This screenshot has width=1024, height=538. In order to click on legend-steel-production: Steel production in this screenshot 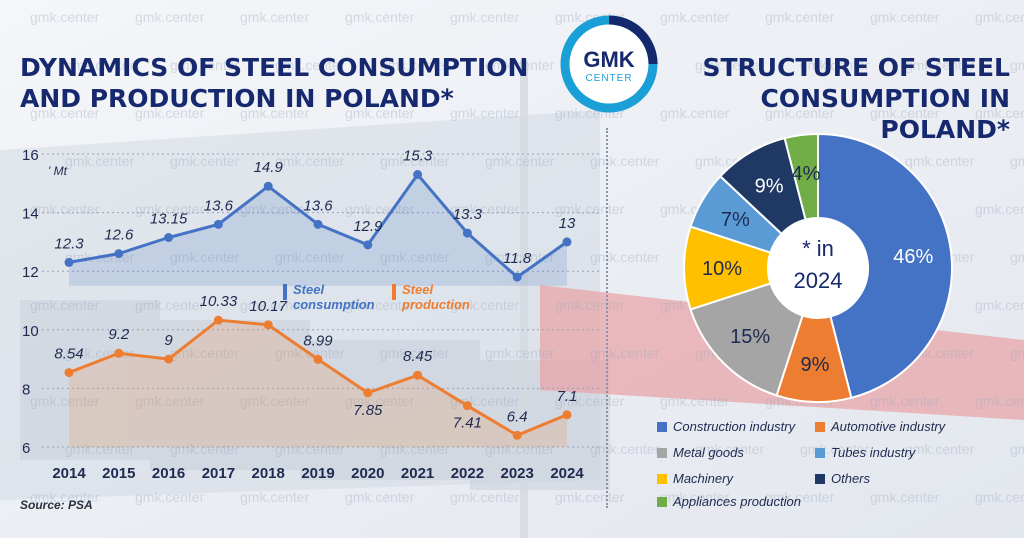, I will do `click(431, 297)`.